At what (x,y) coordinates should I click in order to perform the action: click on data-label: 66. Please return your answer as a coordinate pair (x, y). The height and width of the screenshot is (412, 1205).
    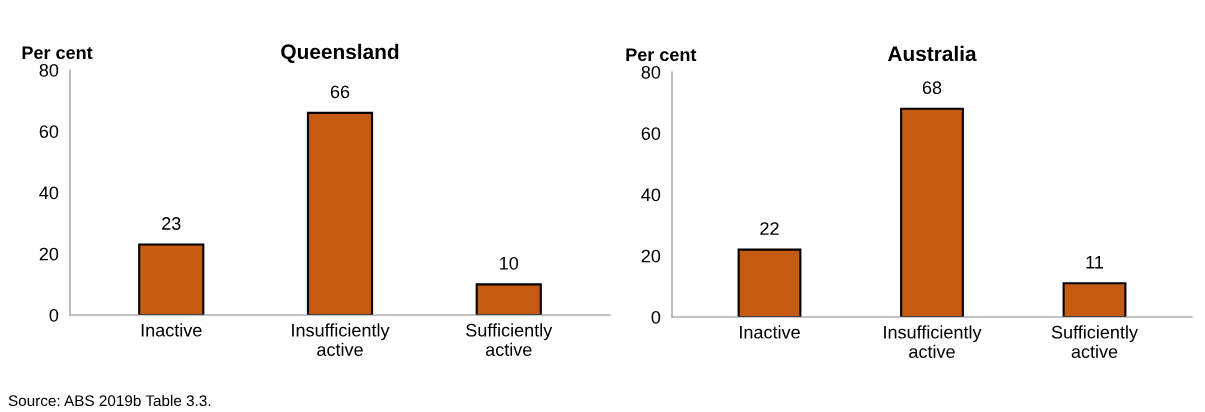
    Looking at the image, I should click on (340, 92).